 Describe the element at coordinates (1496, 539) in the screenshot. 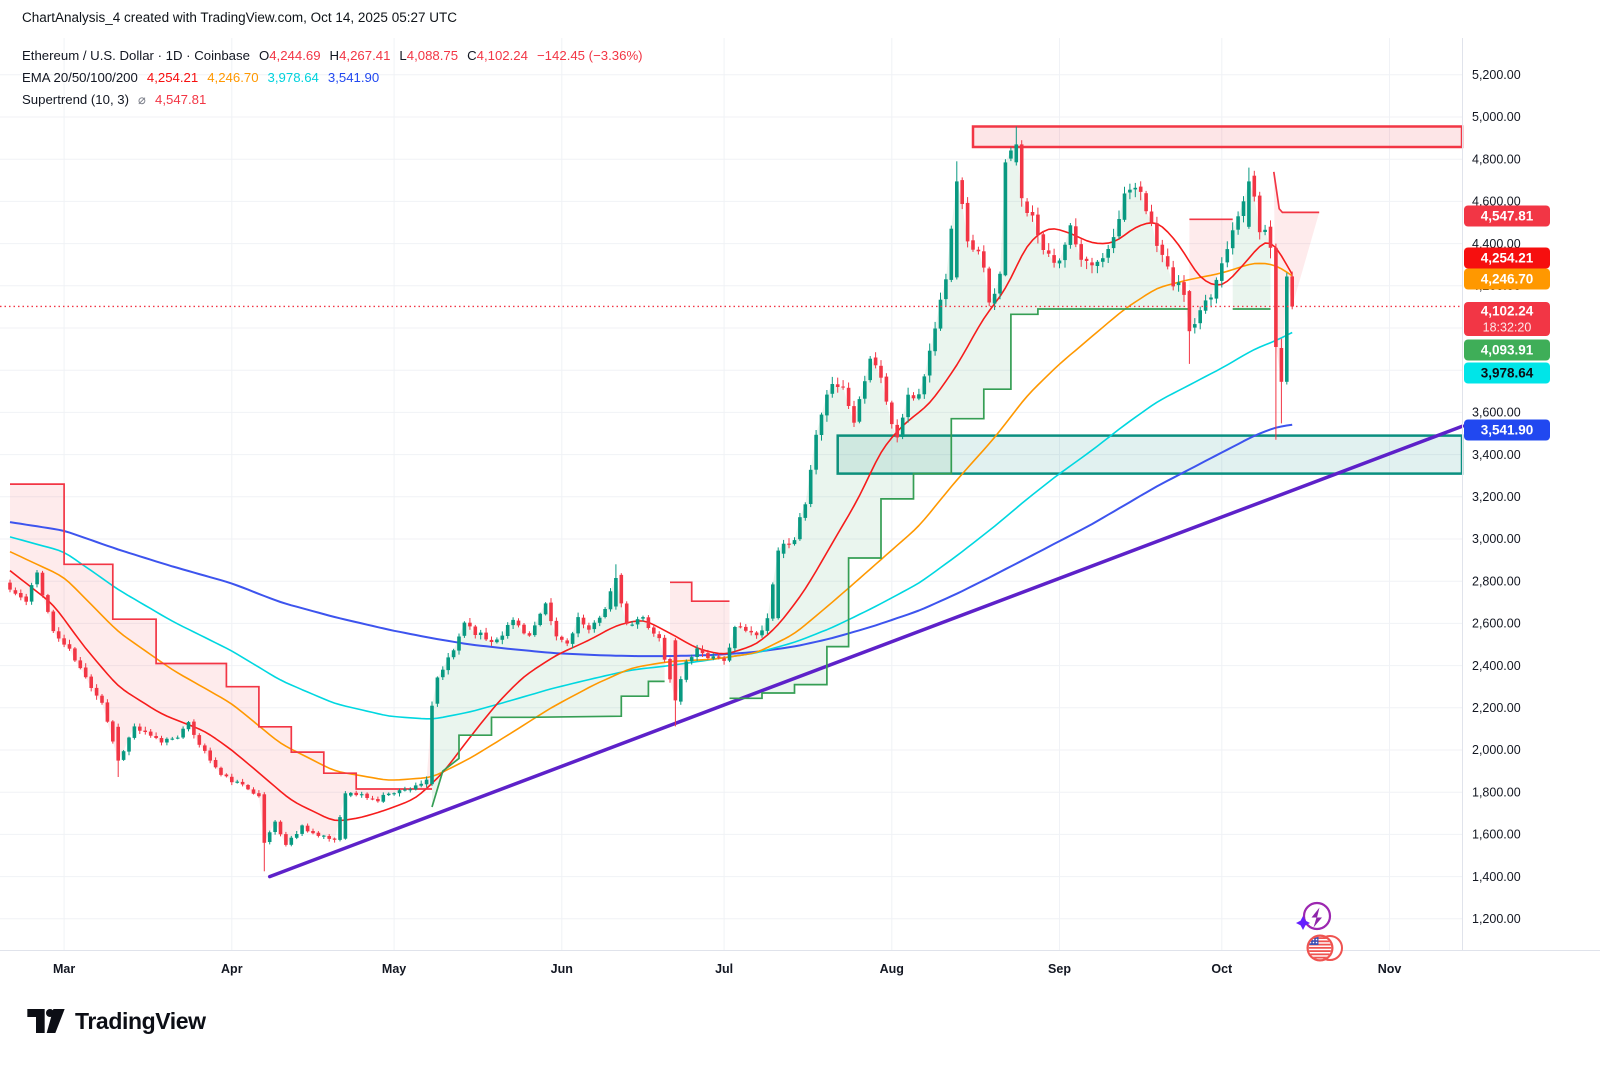

I see `y-tick-label: 3,000.00` at that location.